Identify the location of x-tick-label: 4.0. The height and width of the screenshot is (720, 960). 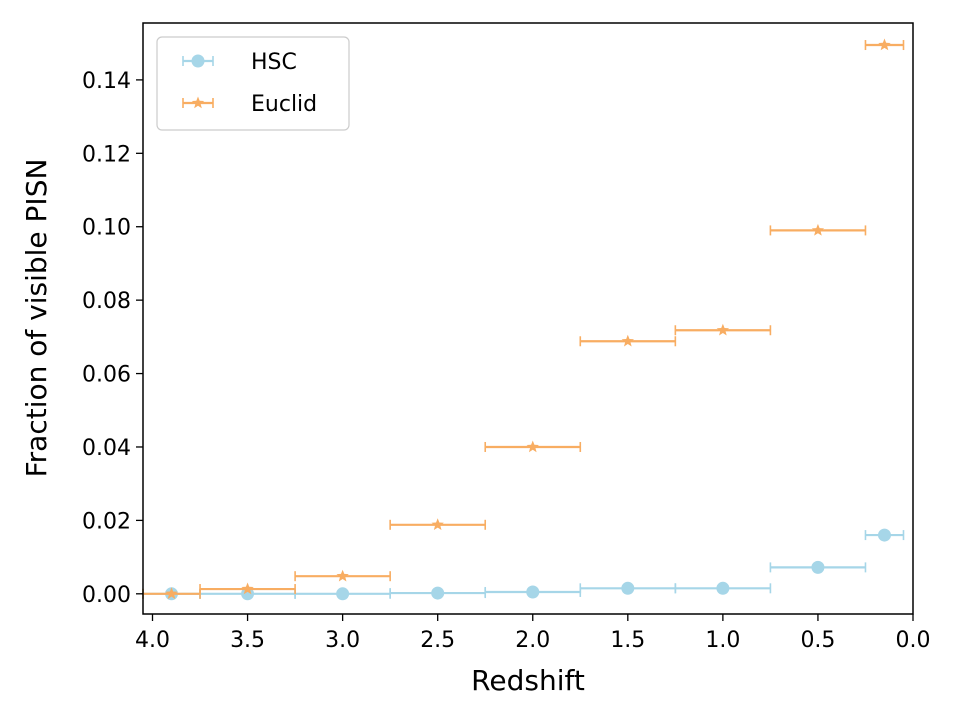
(152, 640).